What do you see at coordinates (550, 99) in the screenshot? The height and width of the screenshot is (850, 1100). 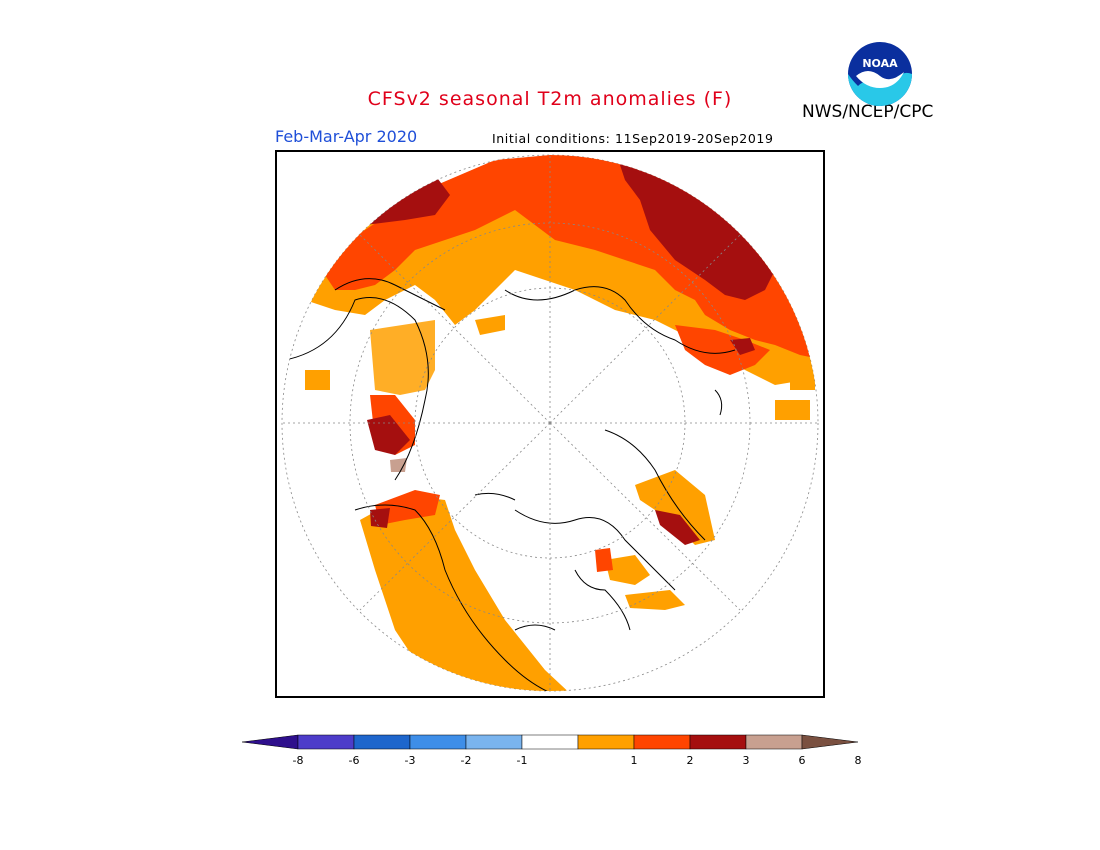 I see `chart-title: CFSv2 seasonal T2m anomalies (F)` at bounding box center [550, 99].